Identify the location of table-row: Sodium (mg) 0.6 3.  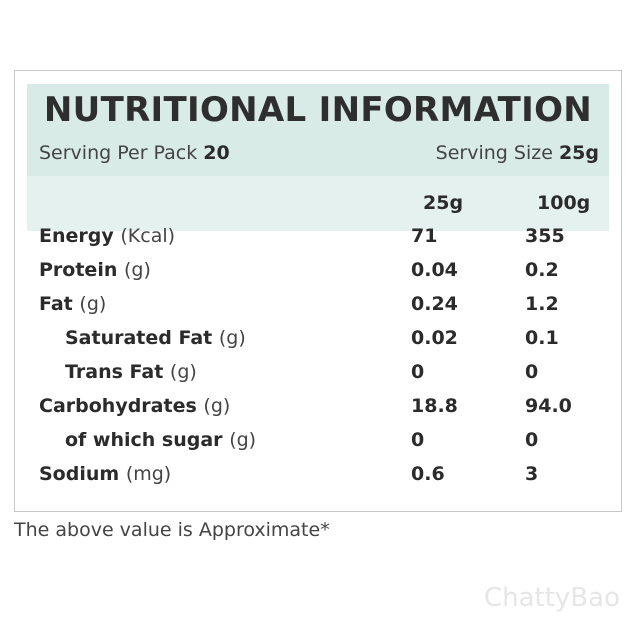
(318, 480).